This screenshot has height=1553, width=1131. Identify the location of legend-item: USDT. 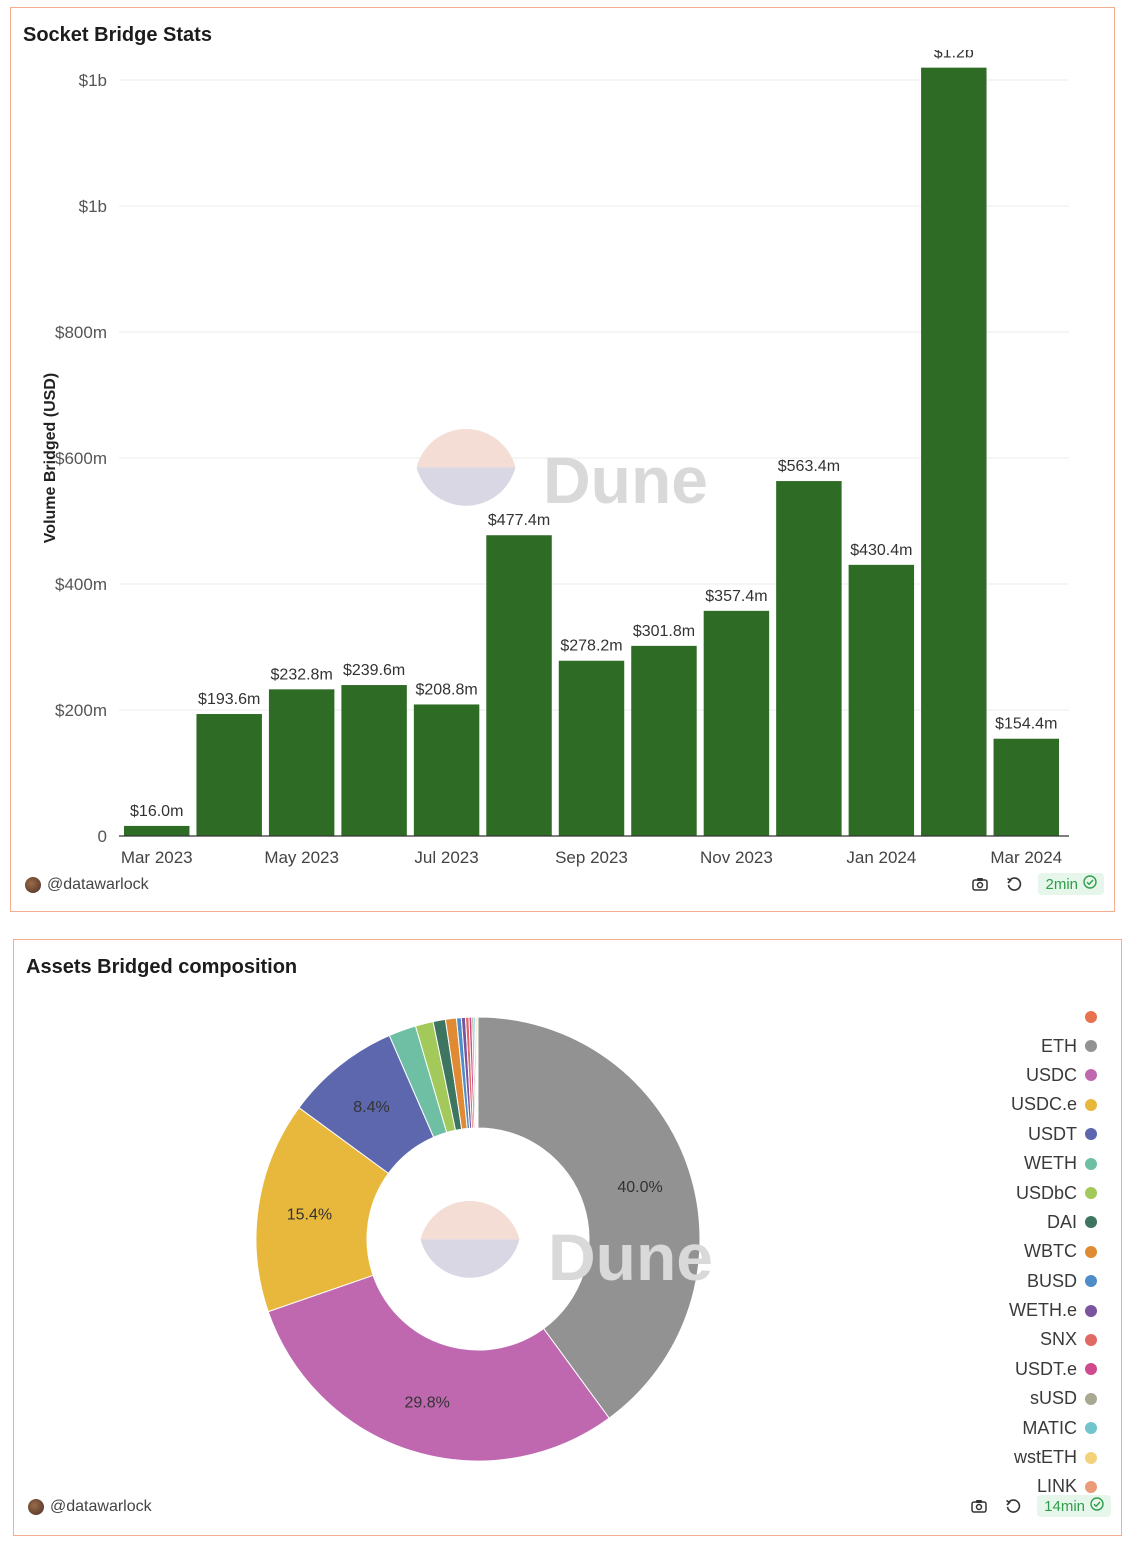
(1062, 1134).